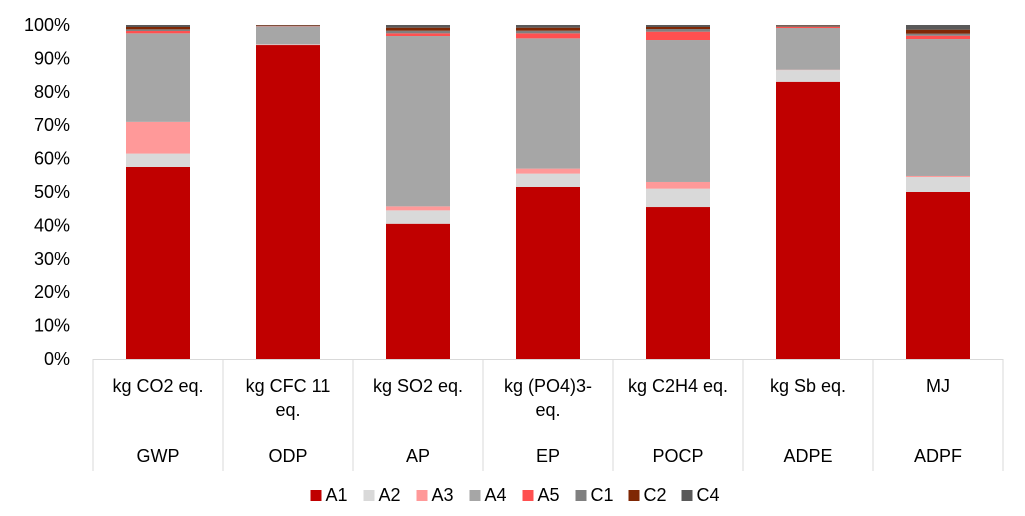 The image size is (1025, 516). I want to click on x-tick-label-indicator: EP, so click(548, 456).